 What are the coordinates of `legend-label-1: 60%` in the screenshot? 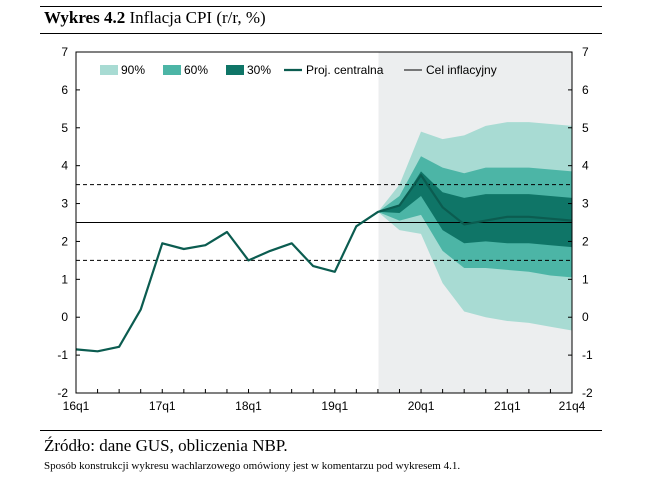 It's located at (196, 70).